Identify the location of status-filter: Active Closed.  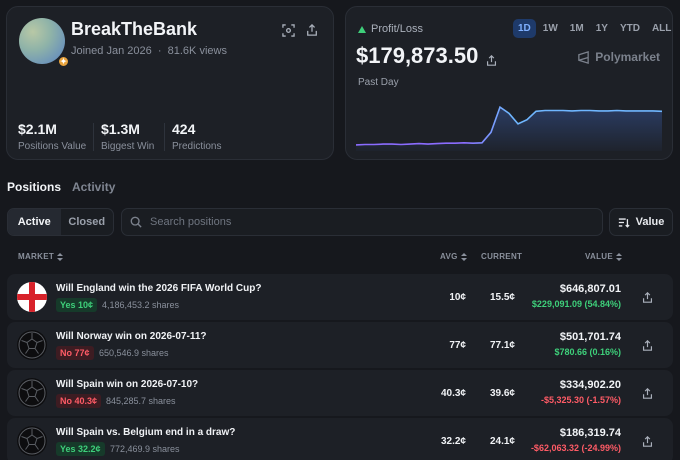
(60, 222).